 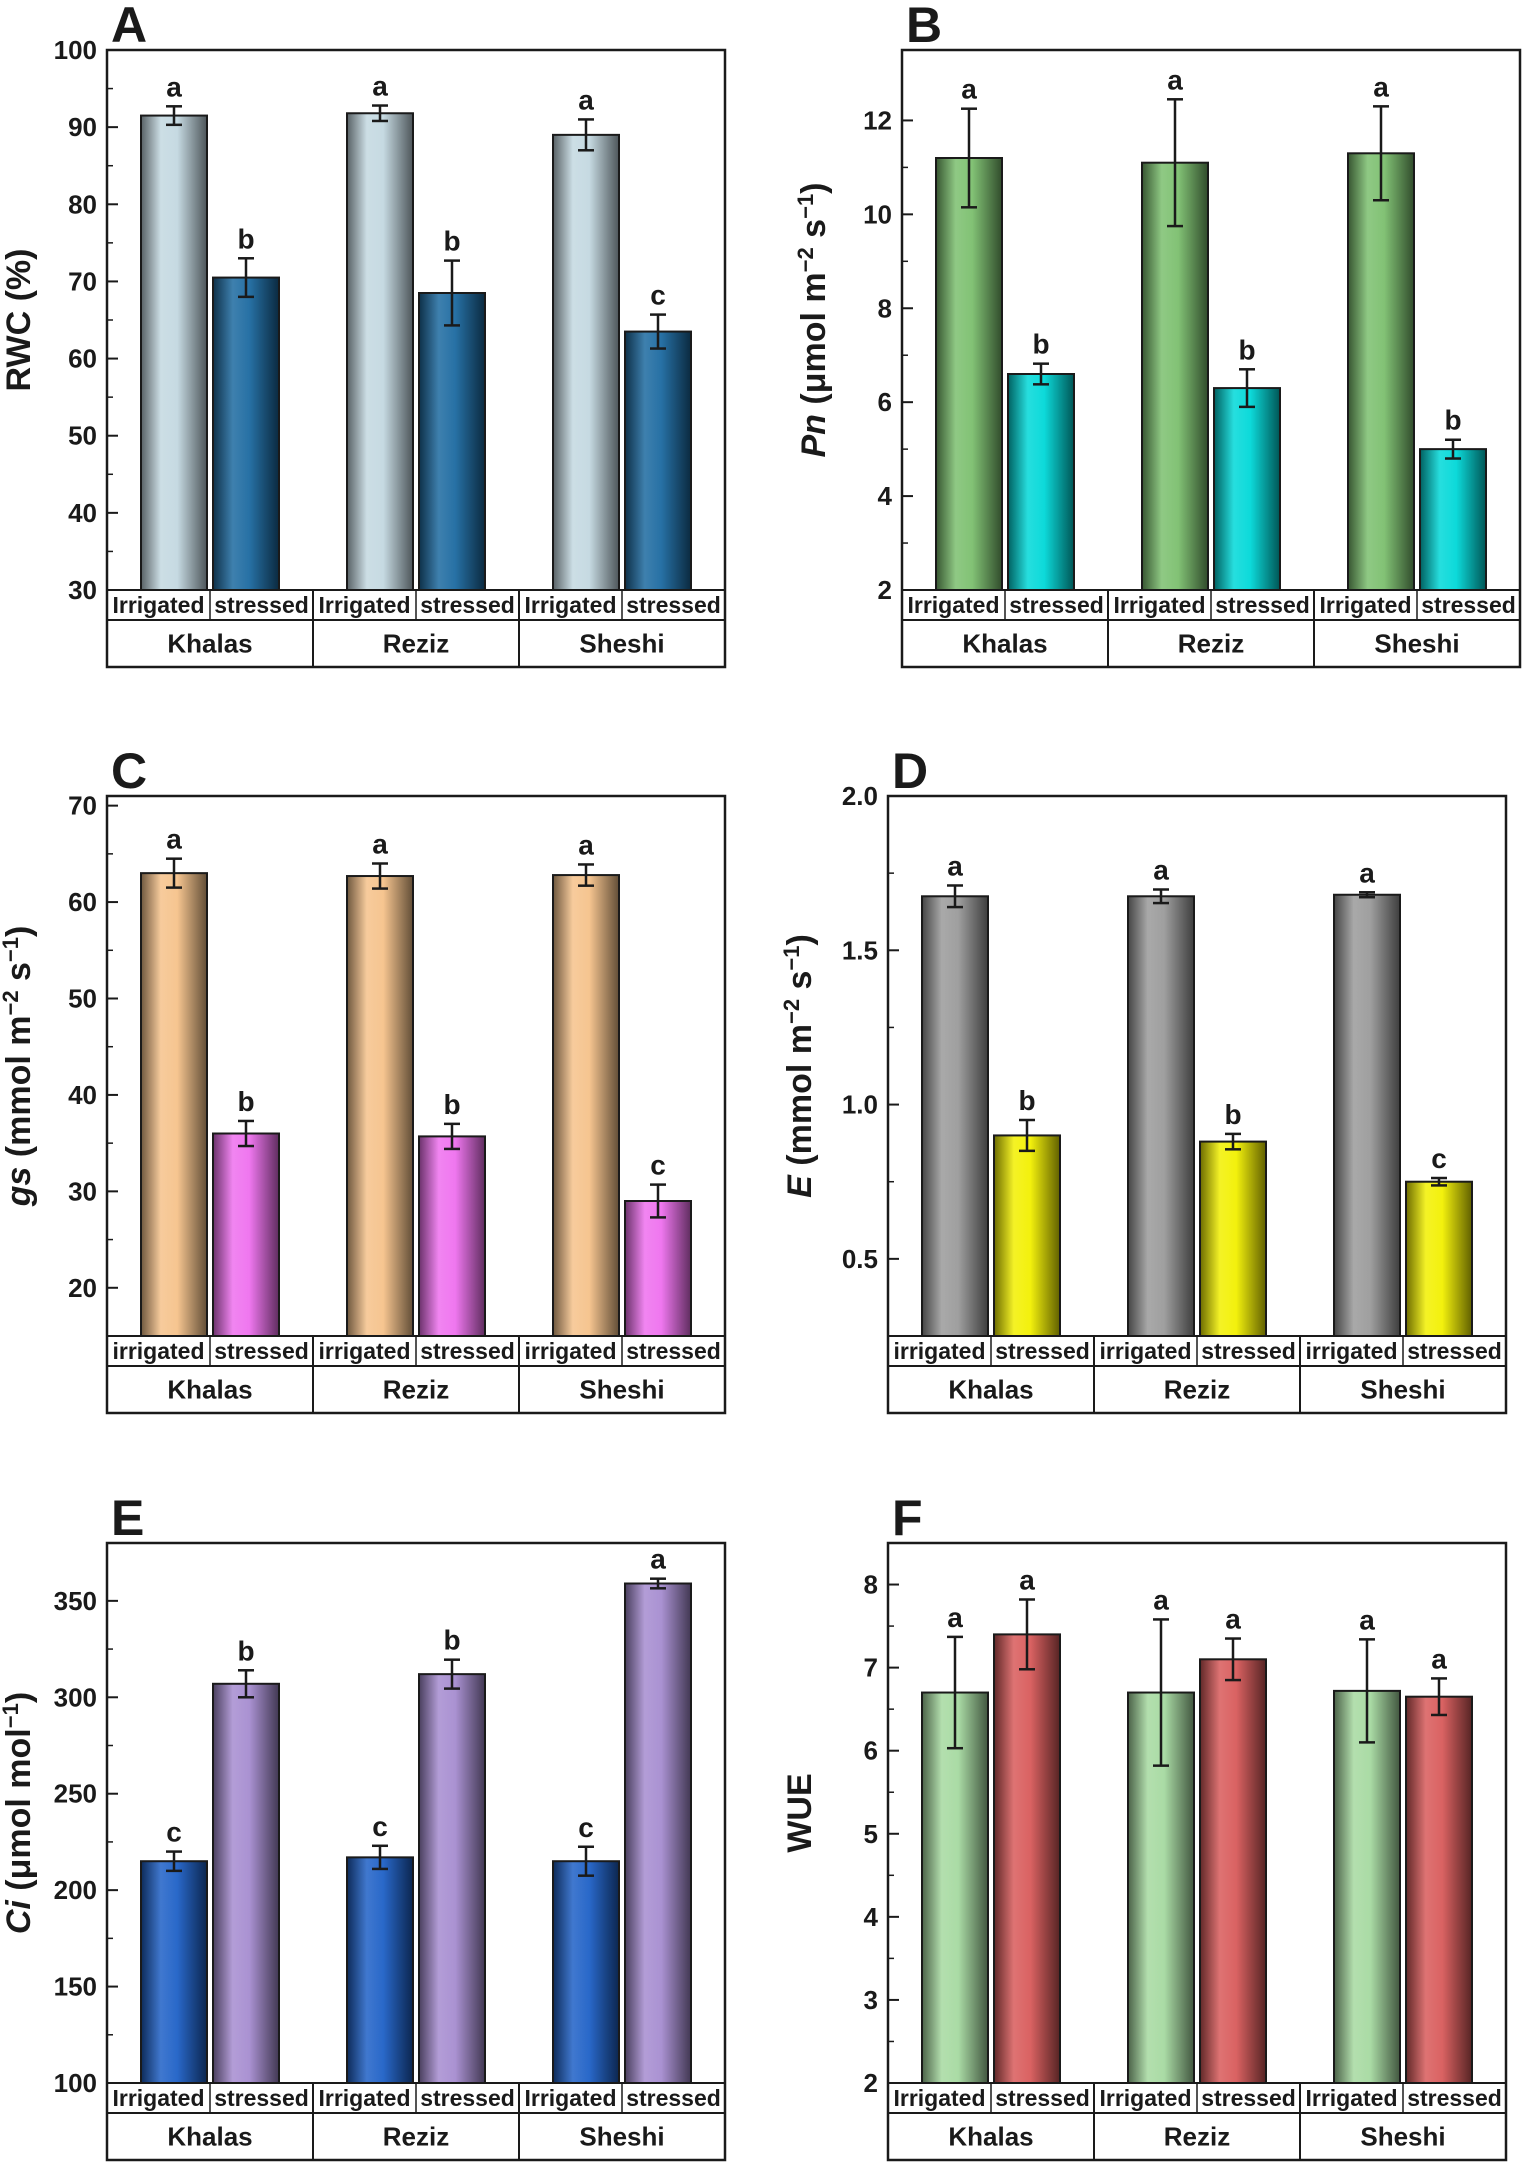 What do you see at coordinates (799, 1066) in the screenshot?
I see `y-axis-label: E (mmol m−2 s−1)` at bounding box center [799, 1066].